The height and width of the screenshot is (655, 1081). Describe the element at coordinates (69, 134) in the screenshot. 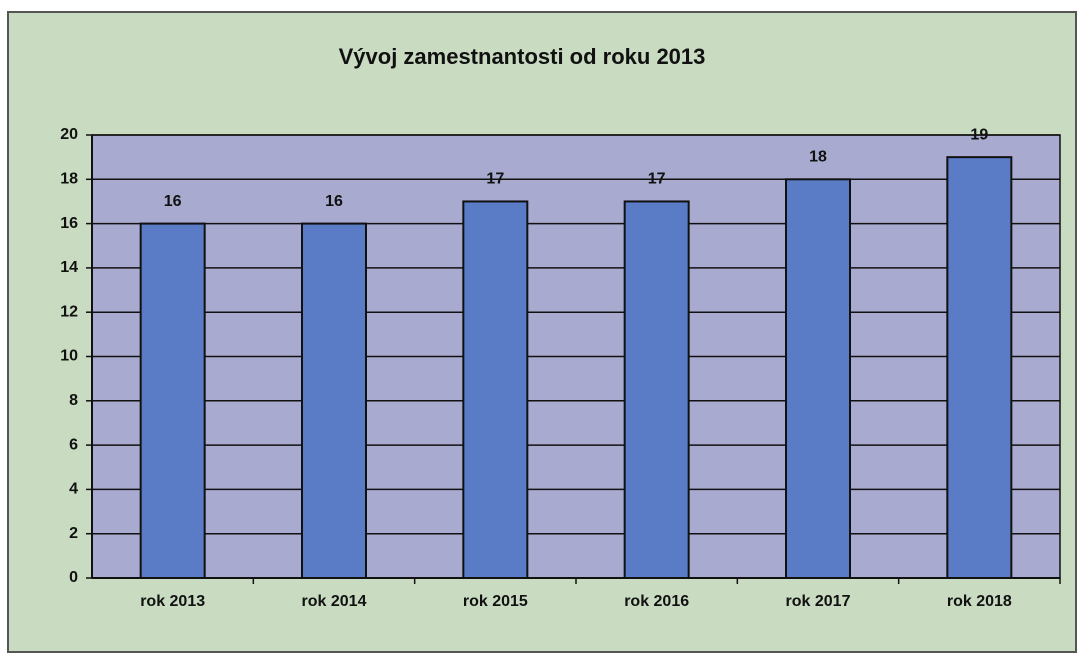

I see `y-tick-label: 20` at that location.